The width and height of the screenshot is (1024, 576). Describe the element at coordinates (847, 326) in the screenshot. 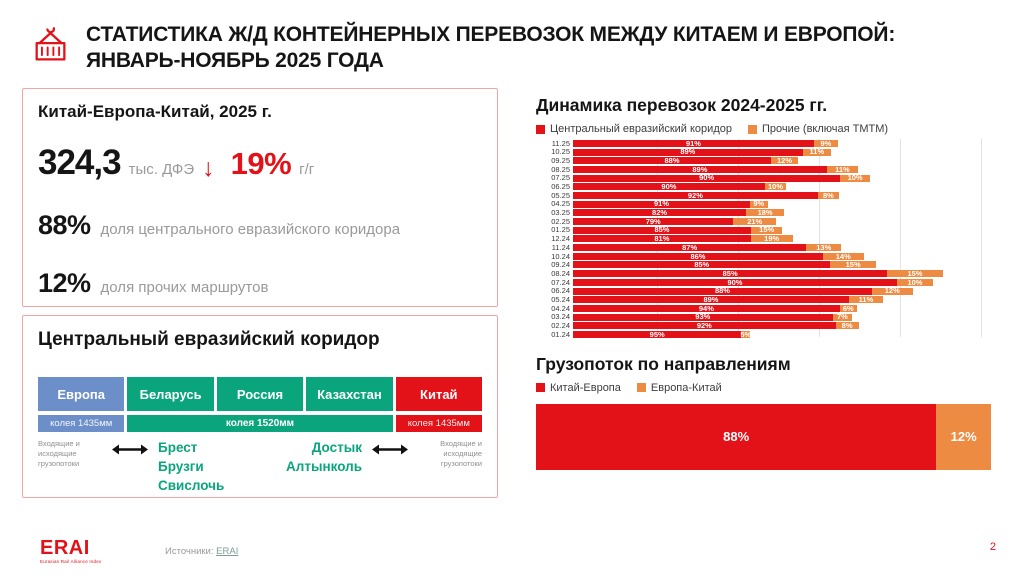

I see `bar-segment-other: 8%` at that location.